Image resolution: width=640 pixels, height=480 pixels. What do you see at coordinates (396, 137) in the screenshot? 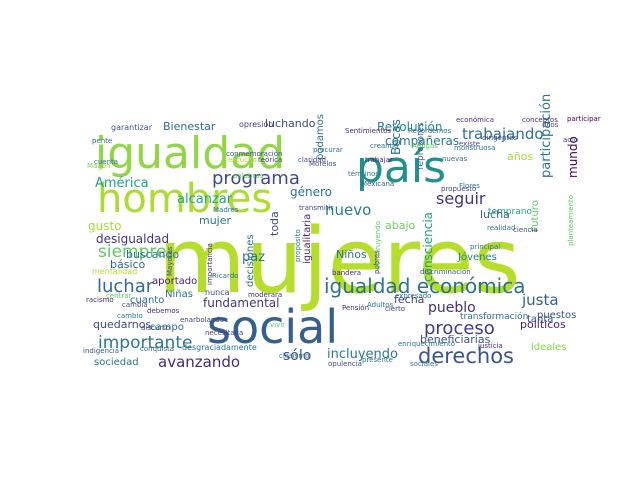
I see `word-becas: Becas` at bounding box center [396, 137].